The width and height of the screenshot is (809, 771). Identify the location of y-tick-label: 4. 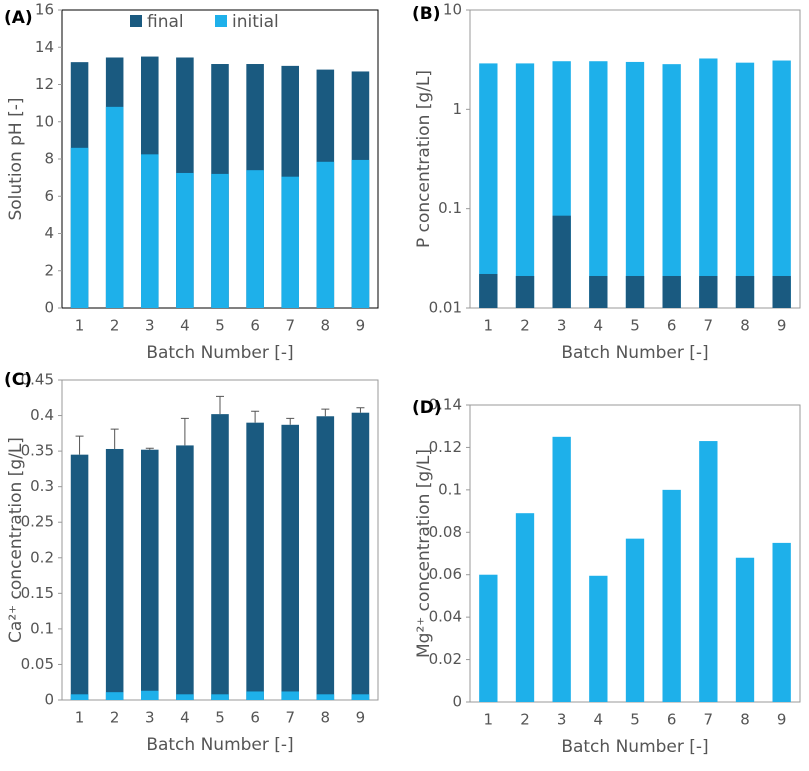
(49, 233).